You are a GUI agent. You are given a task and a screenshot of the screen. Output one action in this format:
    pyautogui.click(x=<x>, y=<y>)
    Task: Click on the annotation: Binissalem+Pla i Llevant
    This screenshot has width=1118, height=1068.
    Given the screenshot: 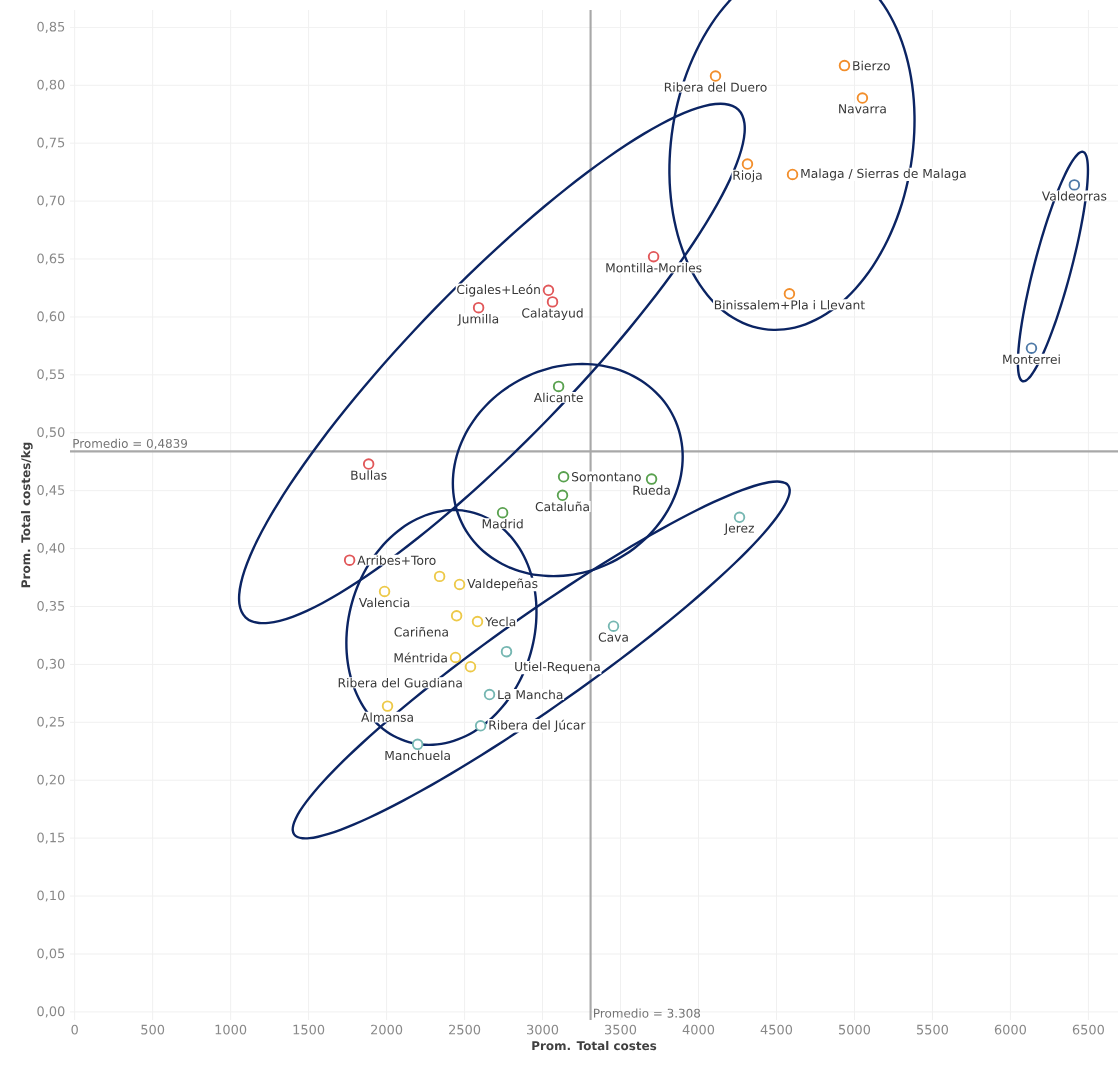 What is the action you would take?
    pyautogui.click(x=789, y=305)
    